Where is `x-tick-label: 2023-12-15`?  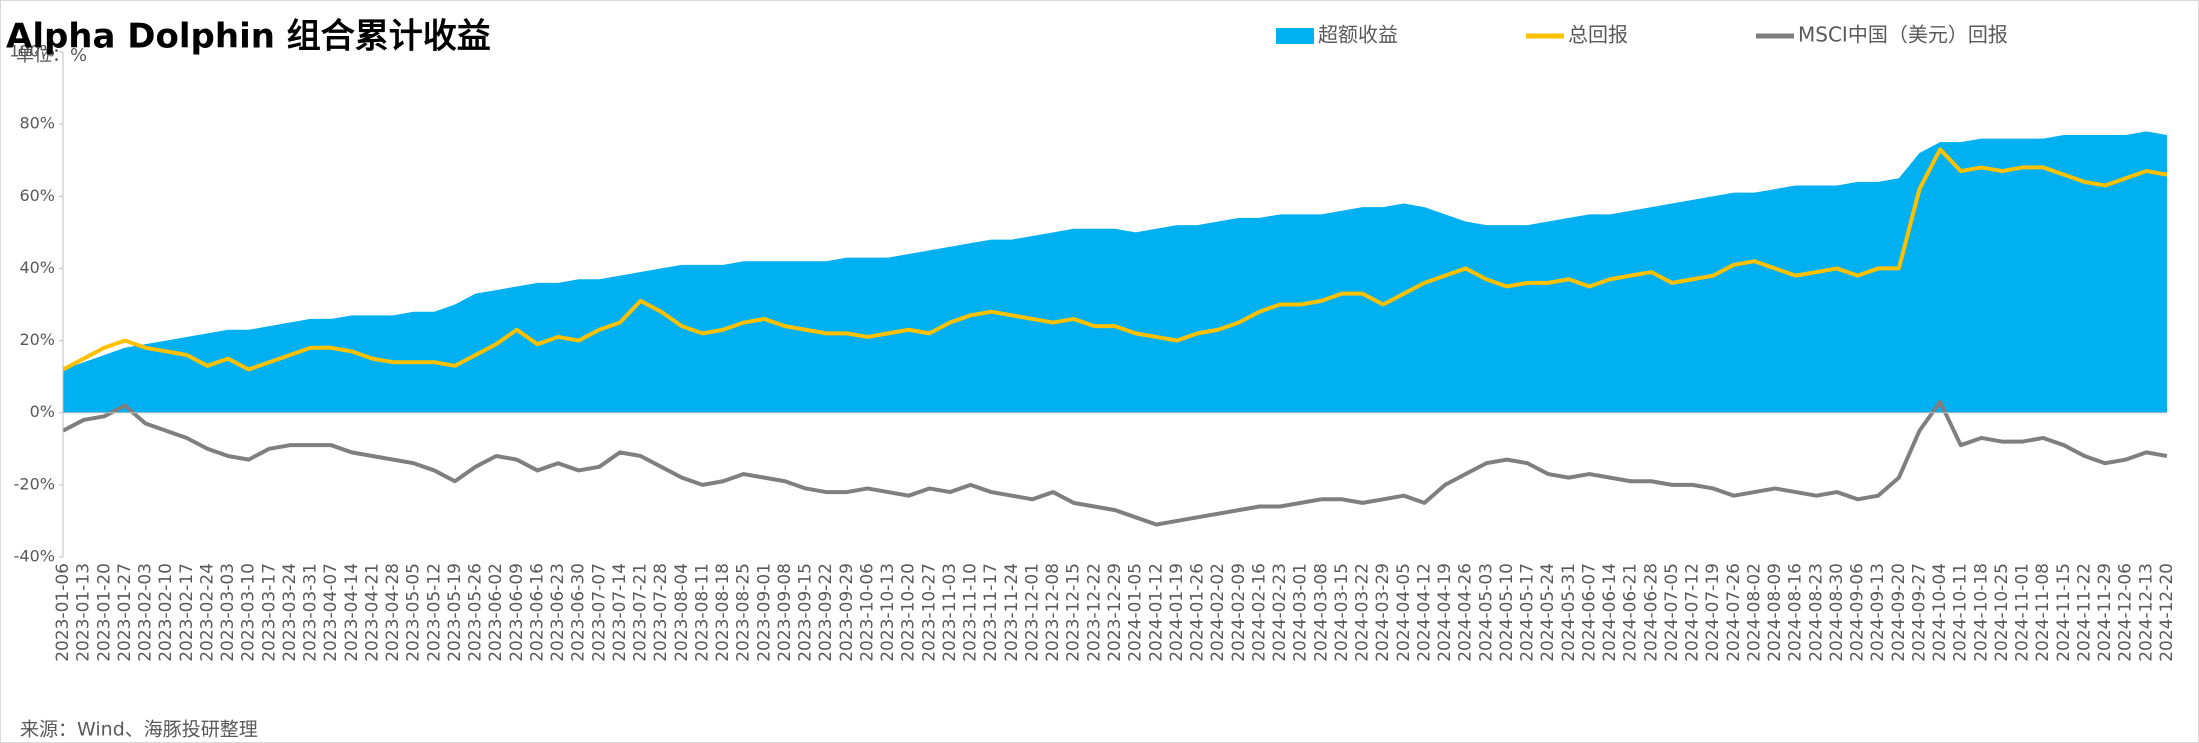 x-tick-label: 2023-12-15 is located at coordinates (1074, 612).